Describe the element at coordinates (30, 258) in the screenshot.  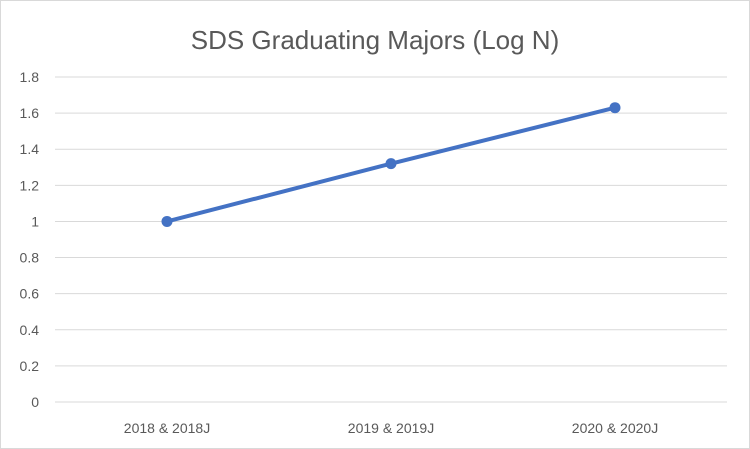
I see `y-tick-label: 0.8` at that location.